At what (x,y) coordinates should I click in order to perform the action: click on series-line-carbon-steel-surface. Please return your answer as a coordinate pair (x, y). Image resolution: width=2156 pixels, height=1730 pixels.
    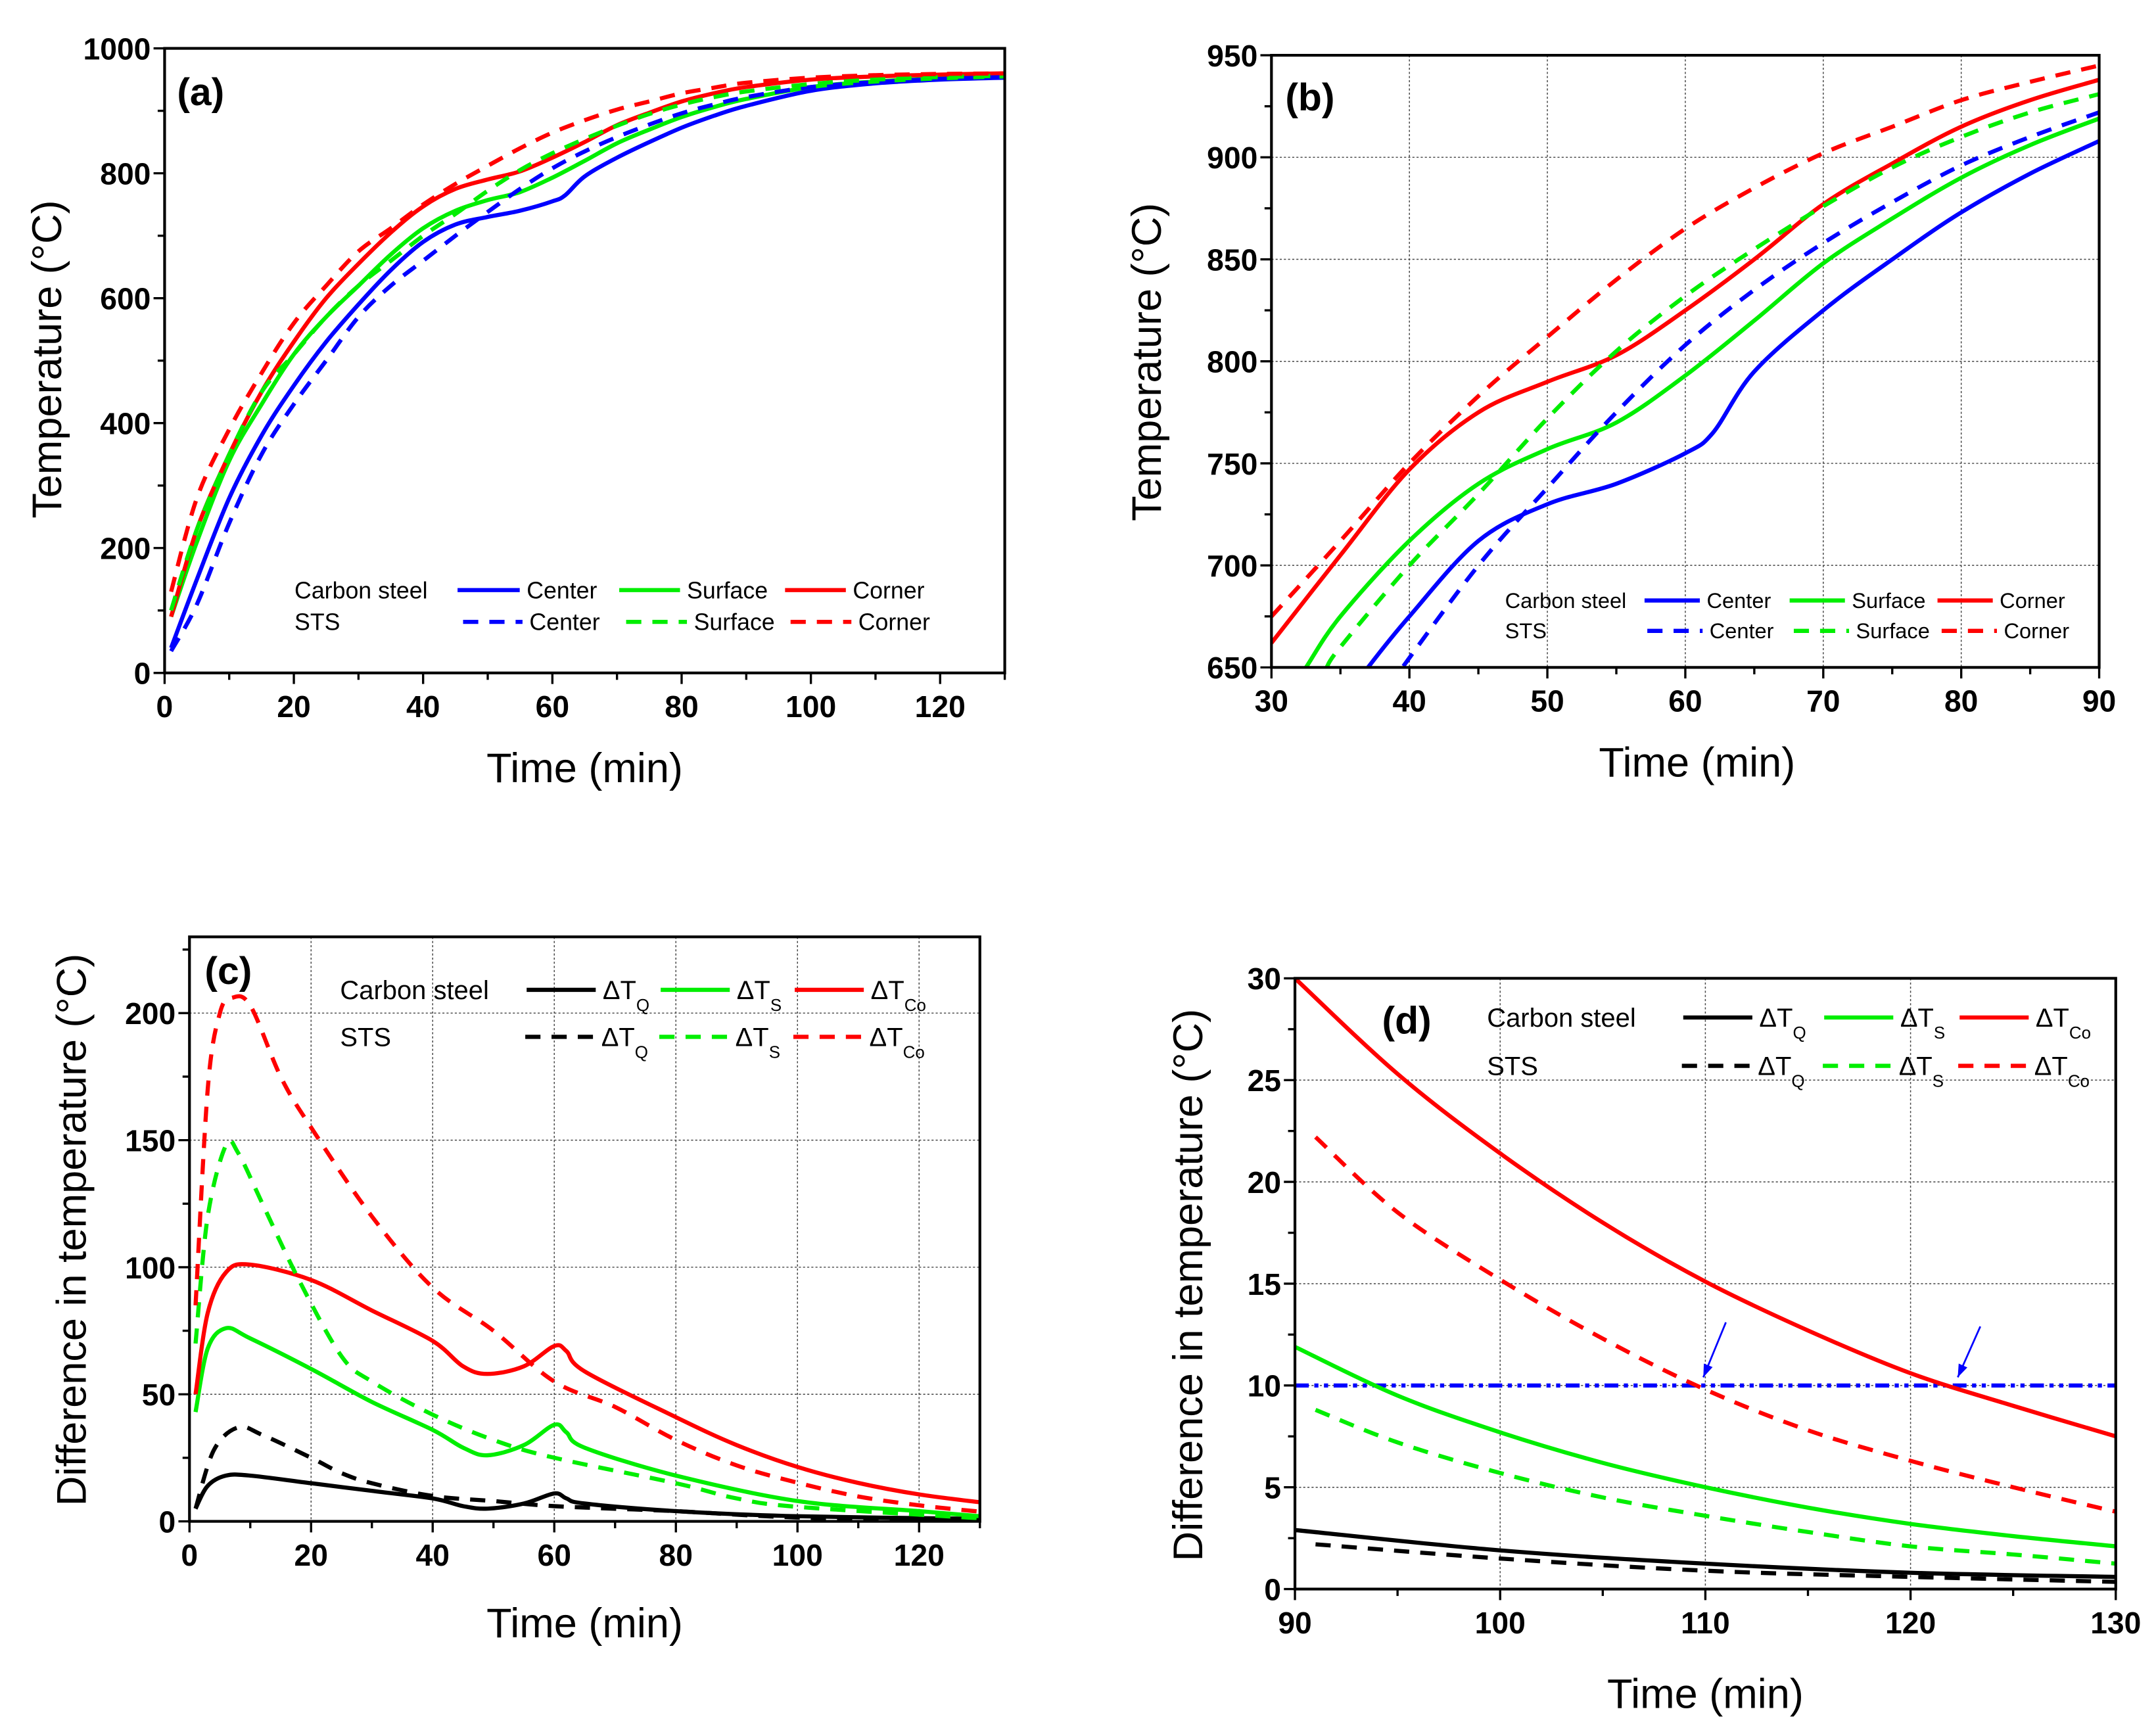
    Looking at the image, I should click on (1701, 392).